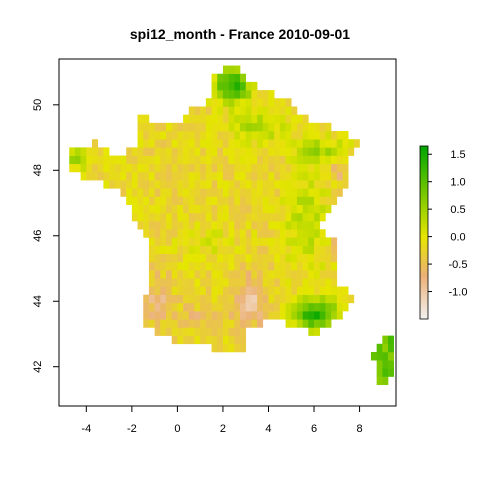 The height and width of the screenshot is (480, 480). Describe the element at coordinates (45, 236) in the screenshot. I see `y-axis: 42 44 46 48 50` at that location.